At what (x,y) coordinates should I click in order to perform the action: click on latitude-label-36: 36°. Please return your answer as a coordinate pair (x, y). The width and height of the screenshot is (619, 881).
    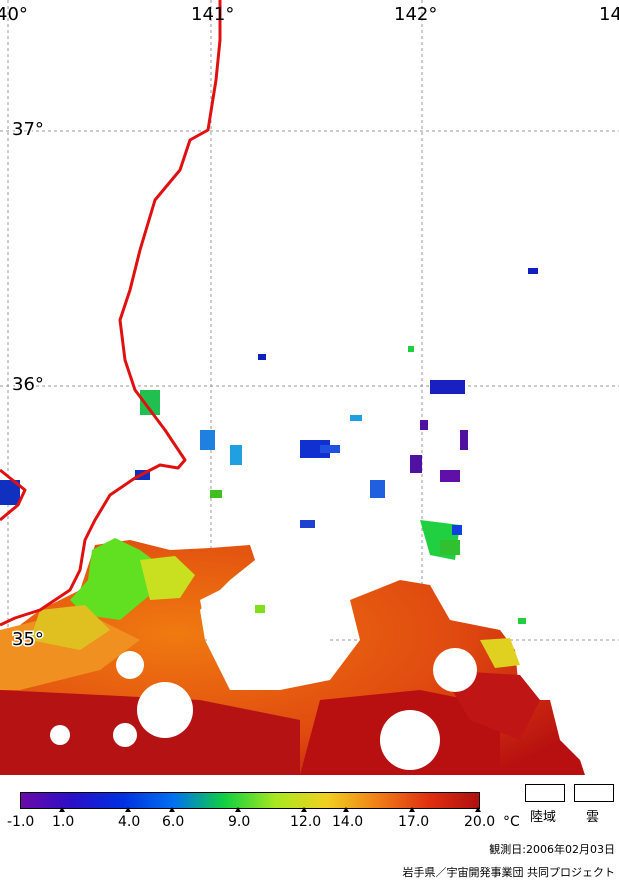
    Looking at the image, I should click on (28, 384).